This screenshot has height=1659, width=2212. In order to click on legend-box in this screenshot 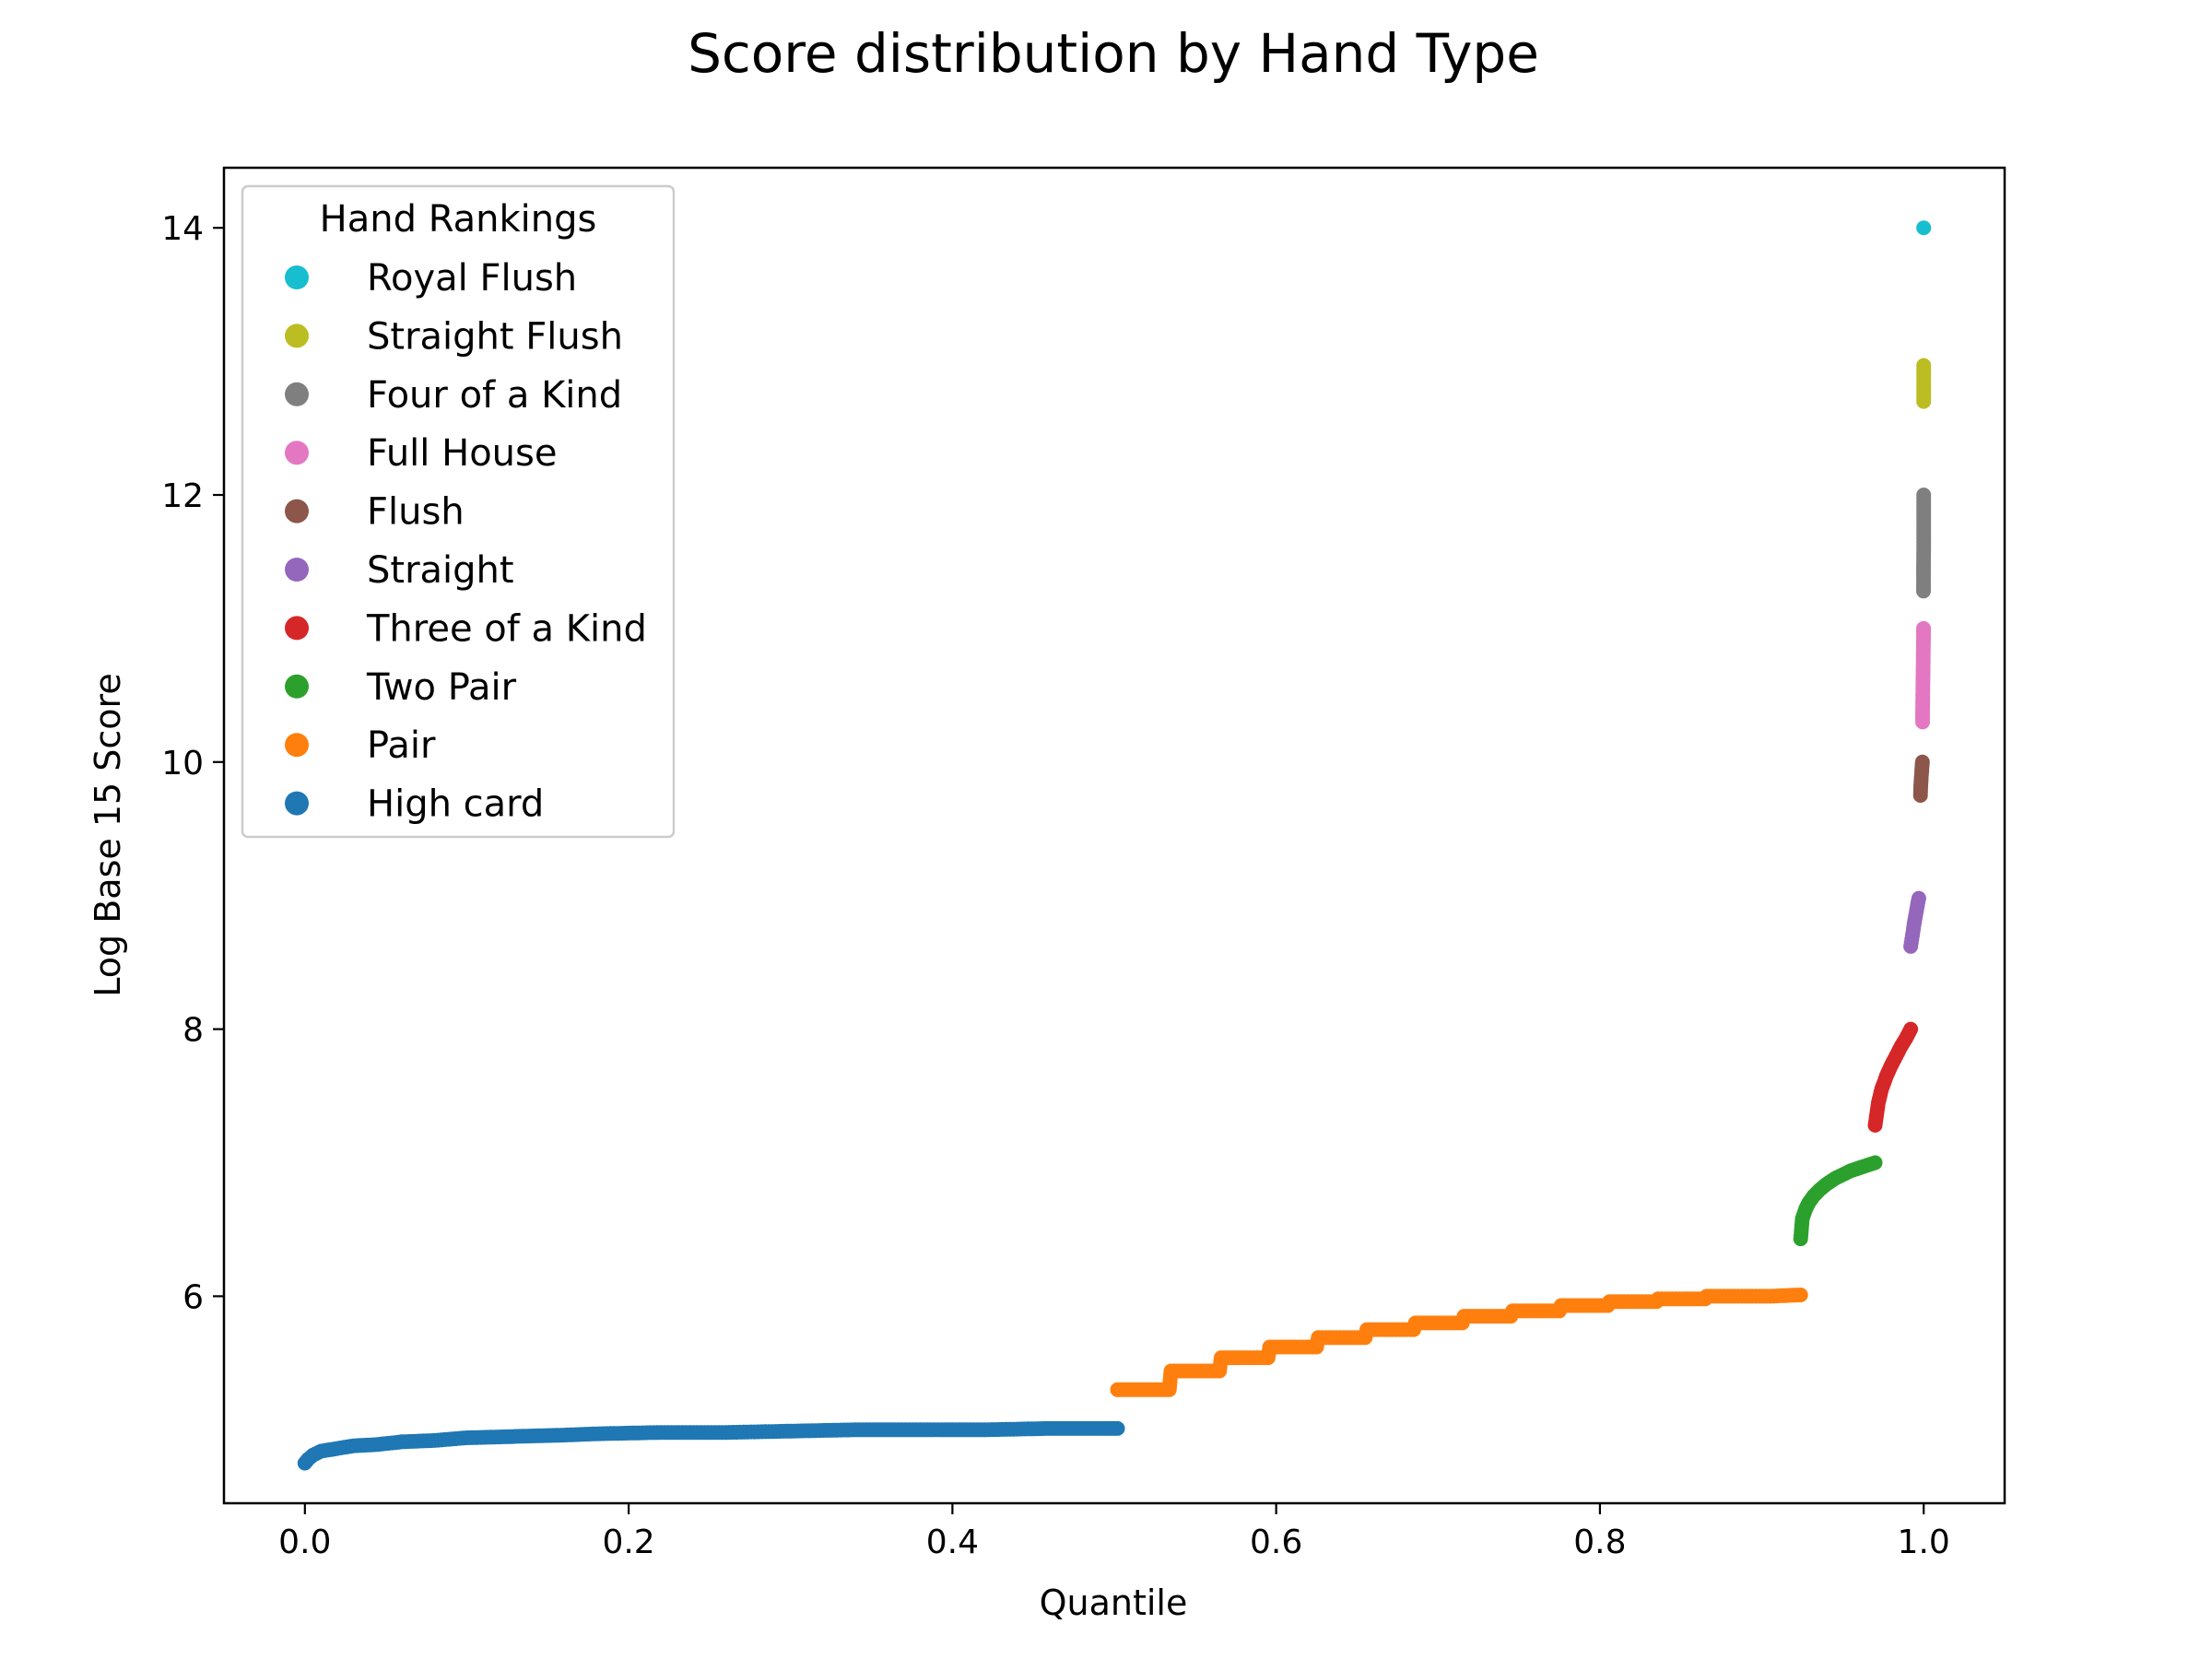, I will do `click(458, 511)`.